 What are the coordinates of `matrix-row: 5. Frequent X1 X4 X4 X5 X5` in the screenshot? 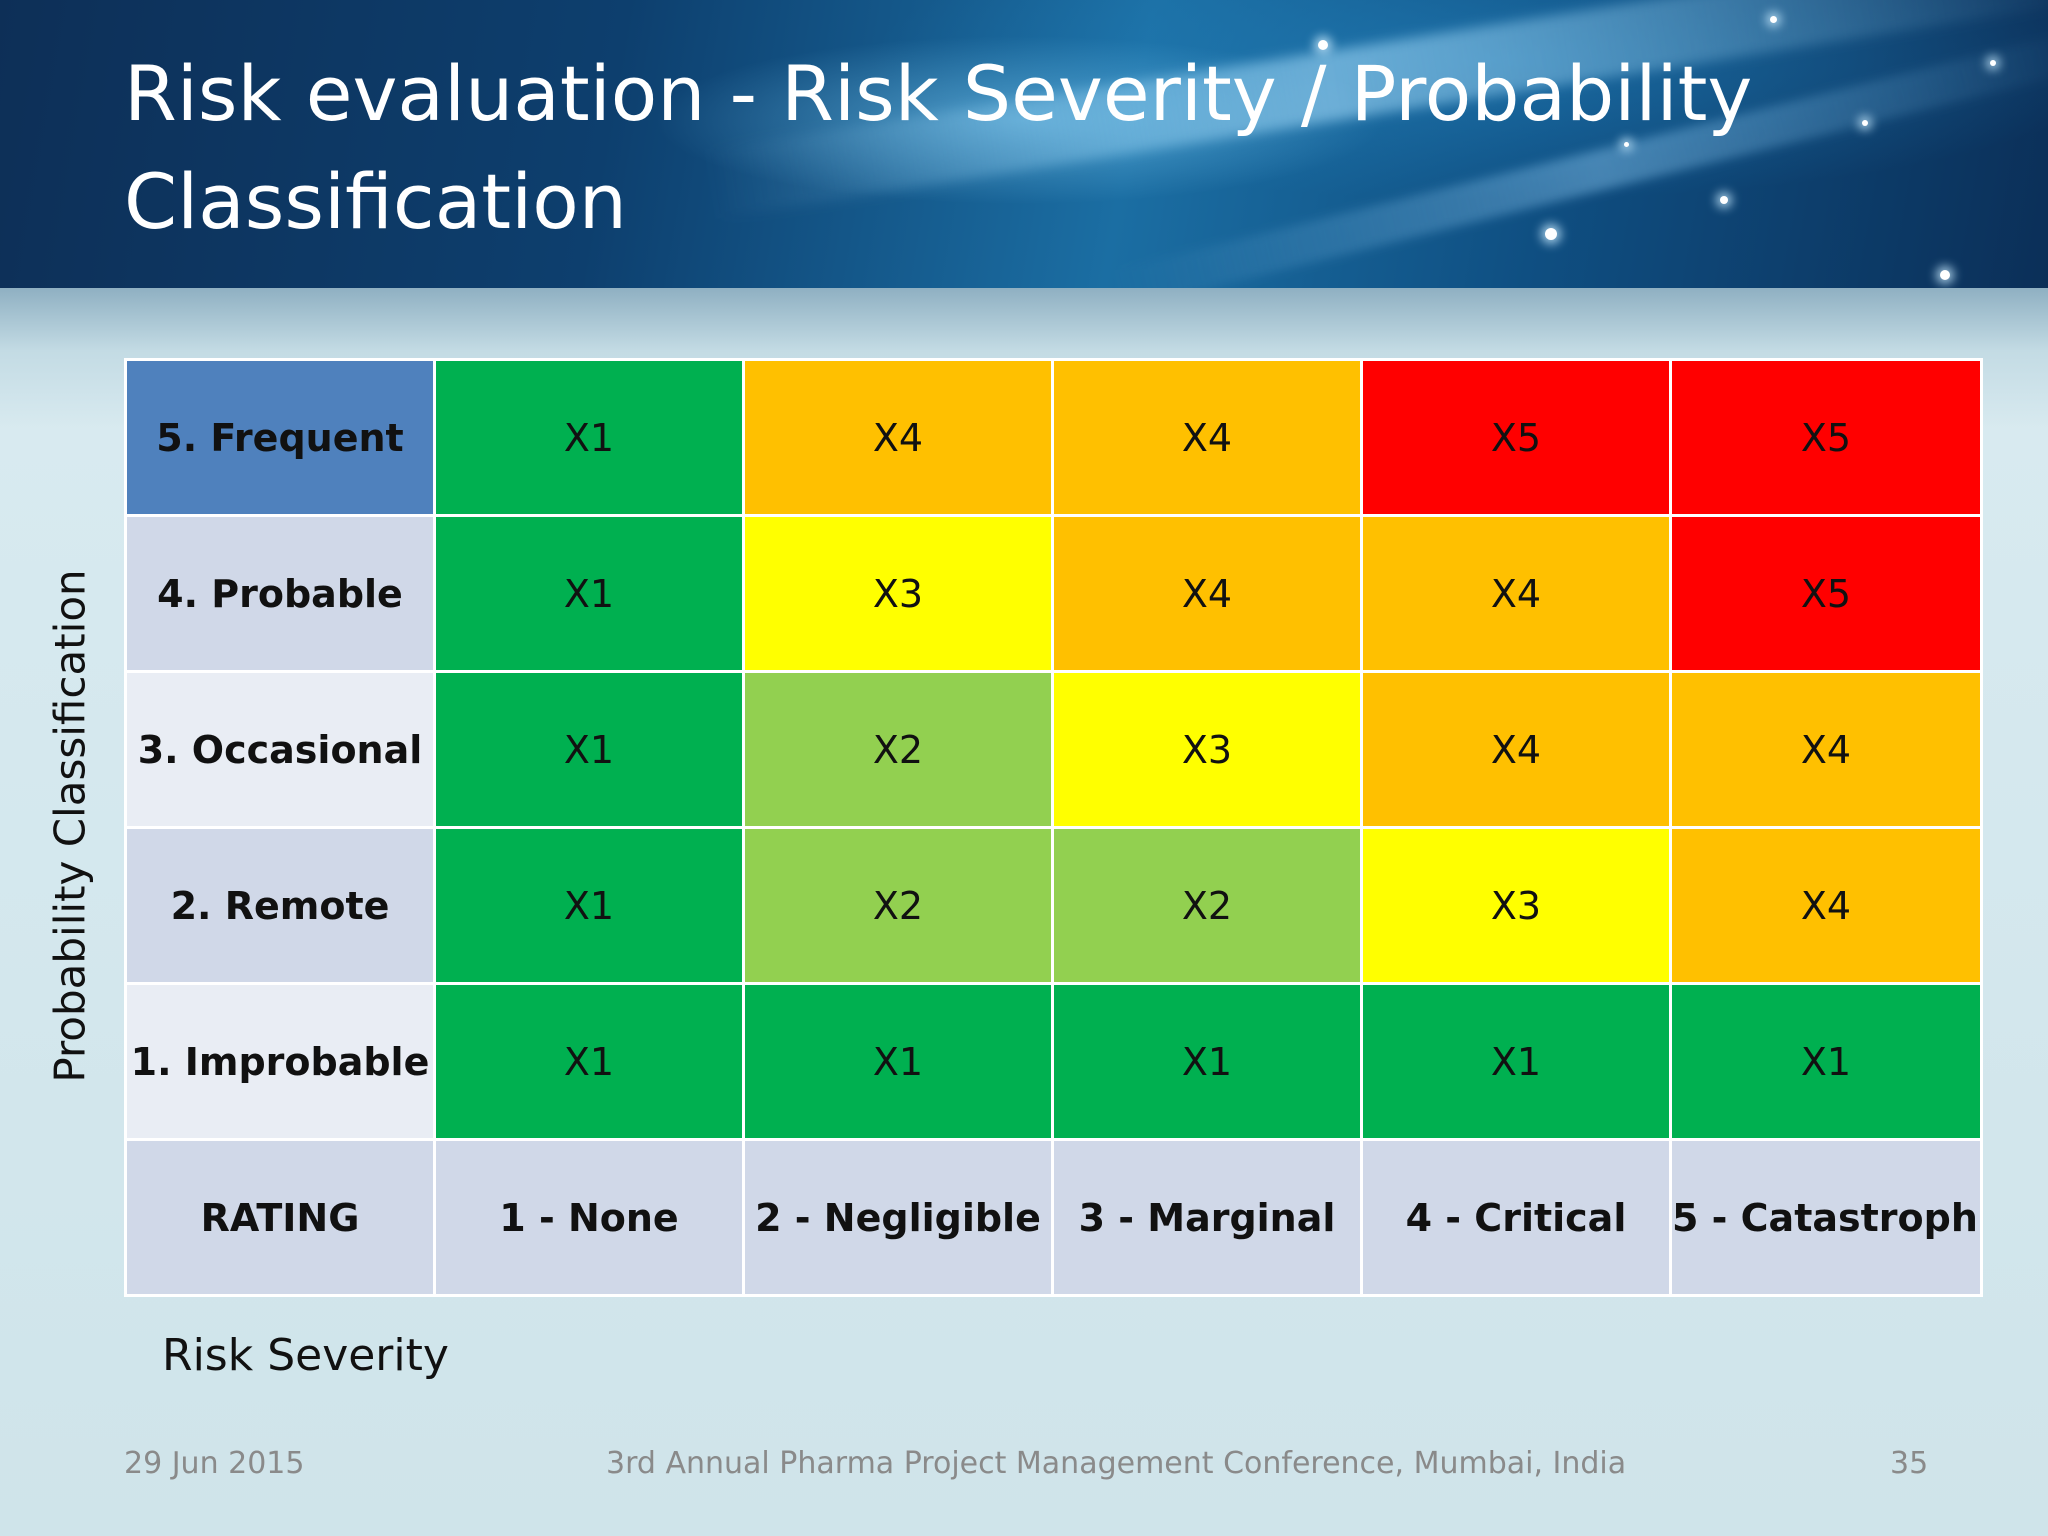 It's located at (1053, 437).